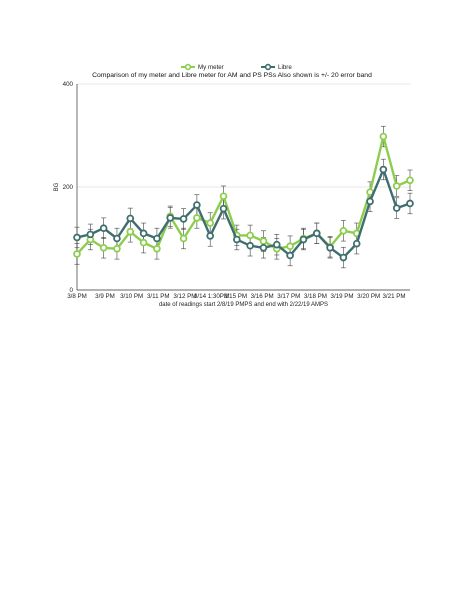 This screenshot has height=600, width=463. I want to click on y-tick-labels: 0 200 400, so click(68, 187).